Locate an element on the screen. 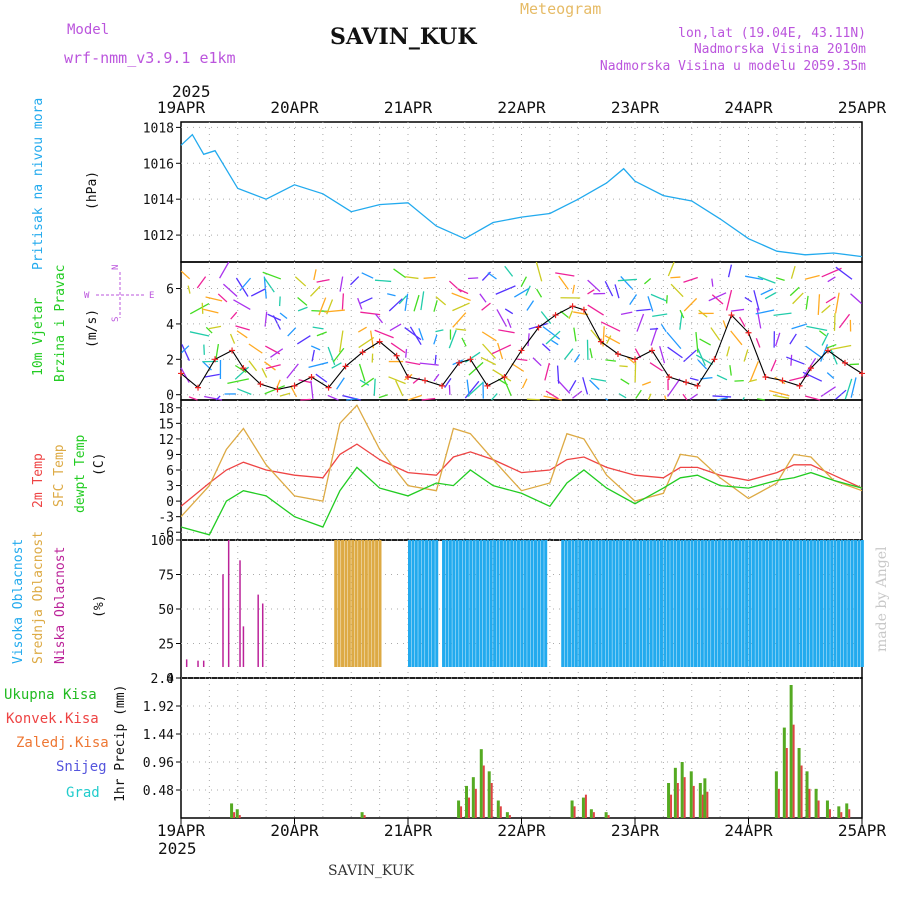  temp-unit: (C) is located at coordinates (99, 464).